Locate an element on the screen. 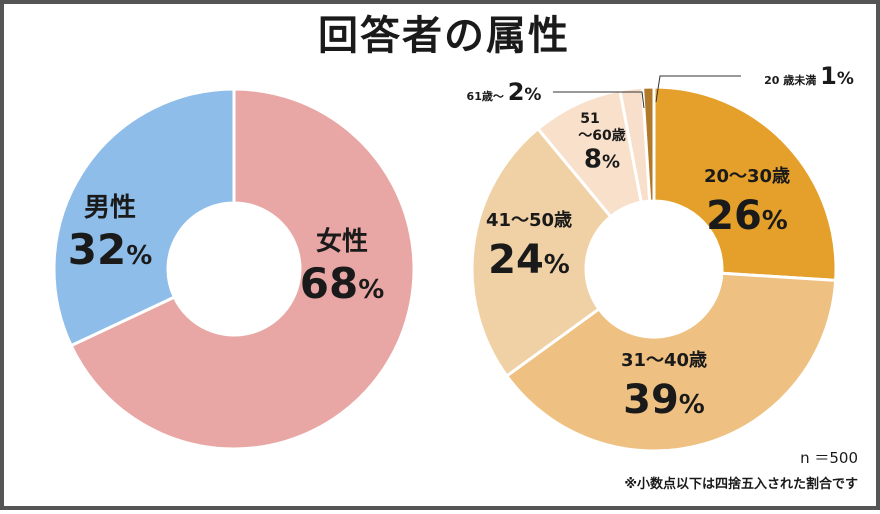  donut-1-label-1-value: 32% is located at coordinates (110, 249).